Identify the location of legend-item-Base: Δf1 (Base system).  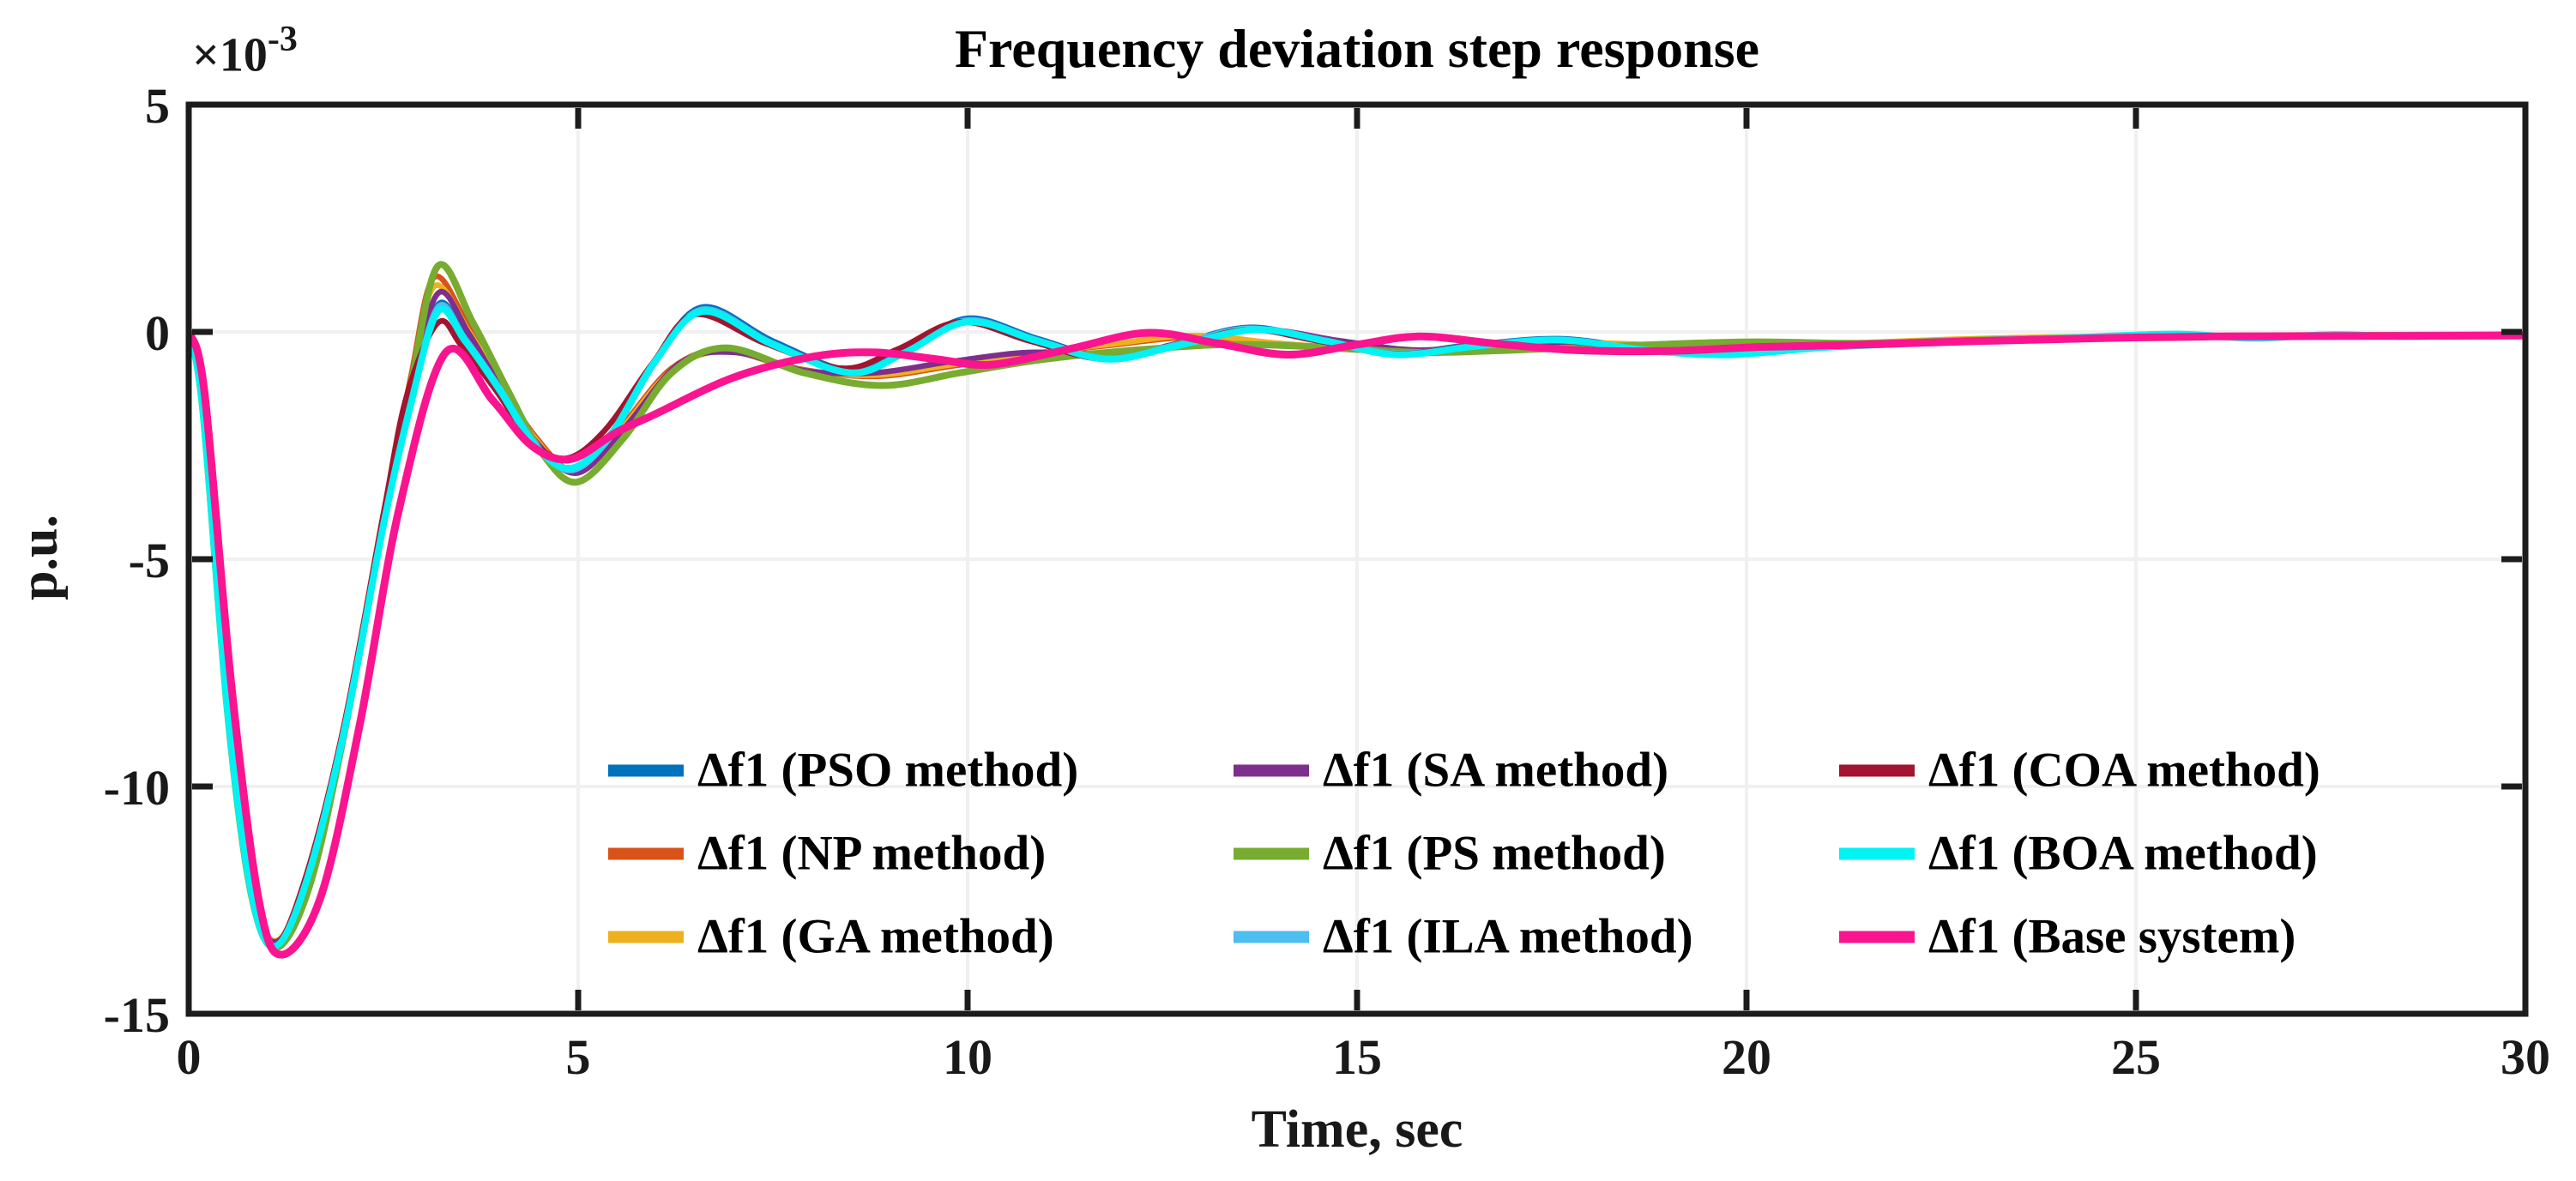
(2067, 937).